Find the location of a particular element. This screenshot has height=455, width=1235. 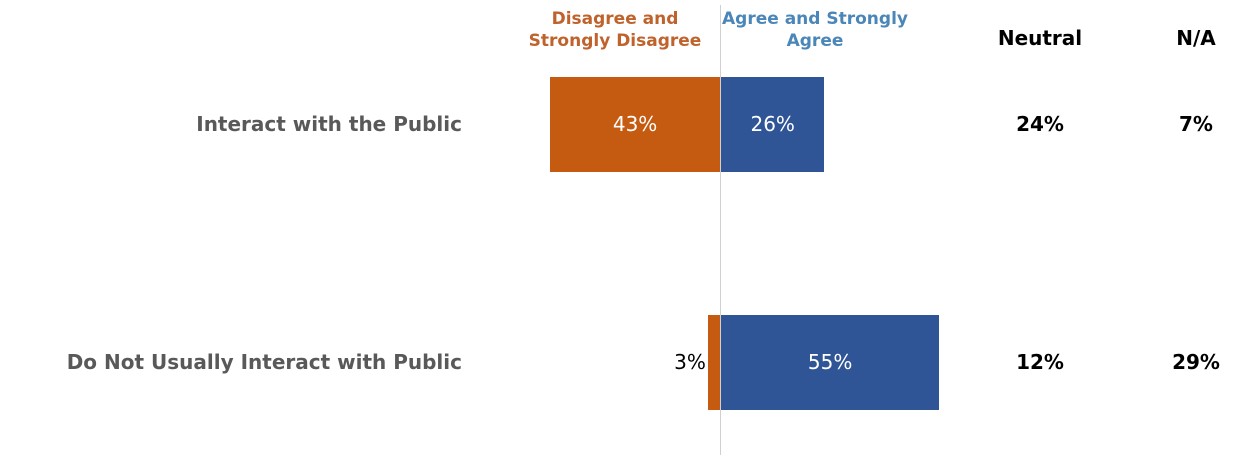

zero-line is located at coordinates (720, 230).